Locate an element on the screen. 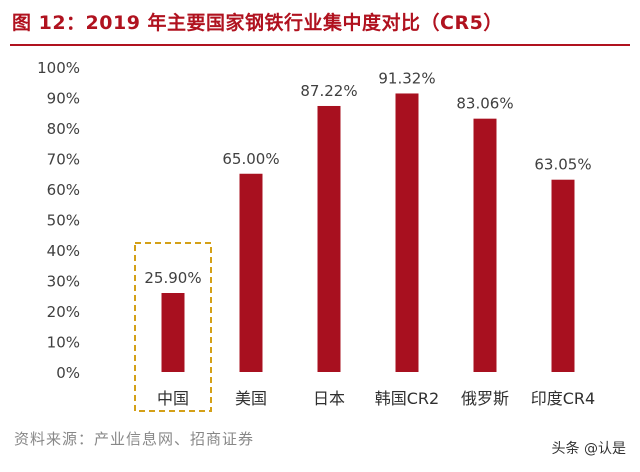 This screenshot has width=640, height=472. x-category-label: 美国 is located at coordinates (251, 398).